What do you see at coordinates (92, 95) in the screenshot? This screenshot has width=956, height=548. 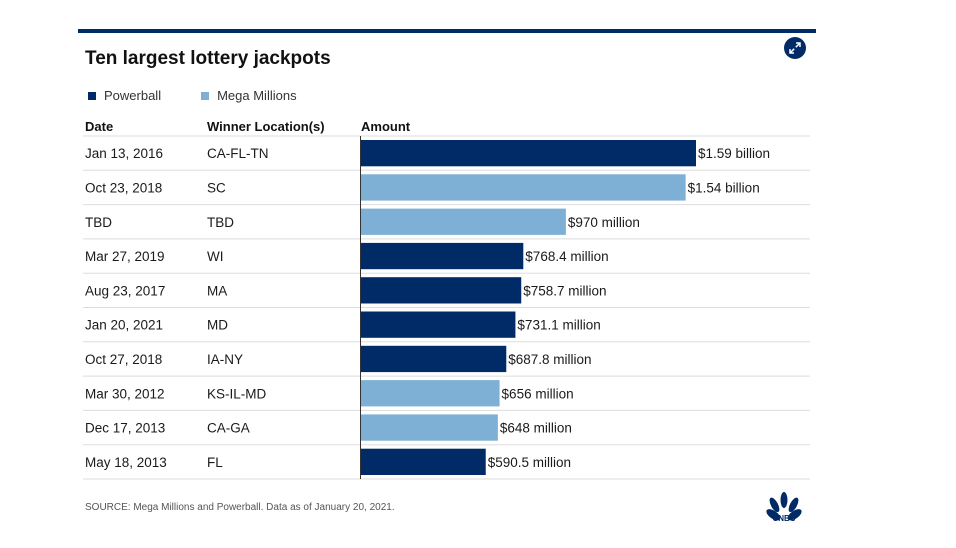 I see `legend-swatch-powerball` at bounding box center [92, 95].